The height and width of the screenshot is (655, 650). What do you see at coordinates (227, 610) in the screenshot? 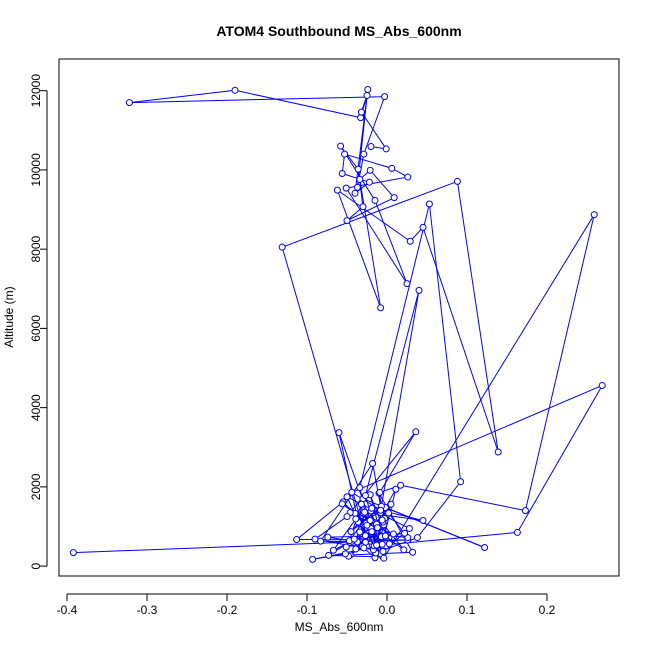
I see `x-tick-label: -0.2` at bounding box center [227, 610].